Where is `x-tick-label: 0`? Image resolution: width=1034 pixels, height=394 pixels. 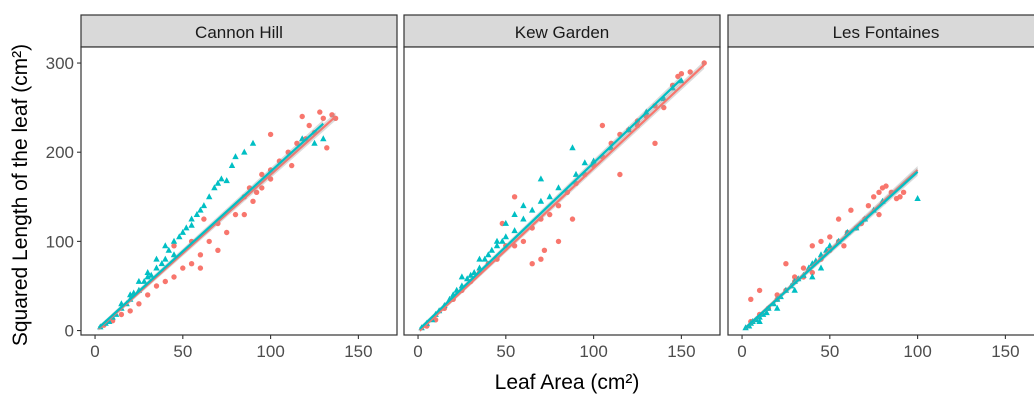
x-tick-label: 0 is located at coordinates (741, 351).